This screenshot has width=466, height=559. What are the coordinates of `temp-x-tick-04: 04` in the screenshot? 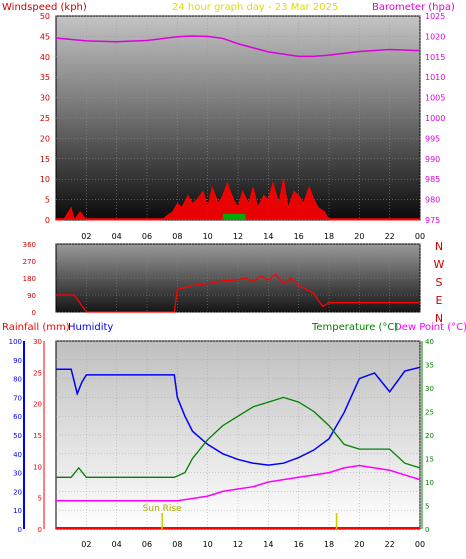 It's located at (117, 544).